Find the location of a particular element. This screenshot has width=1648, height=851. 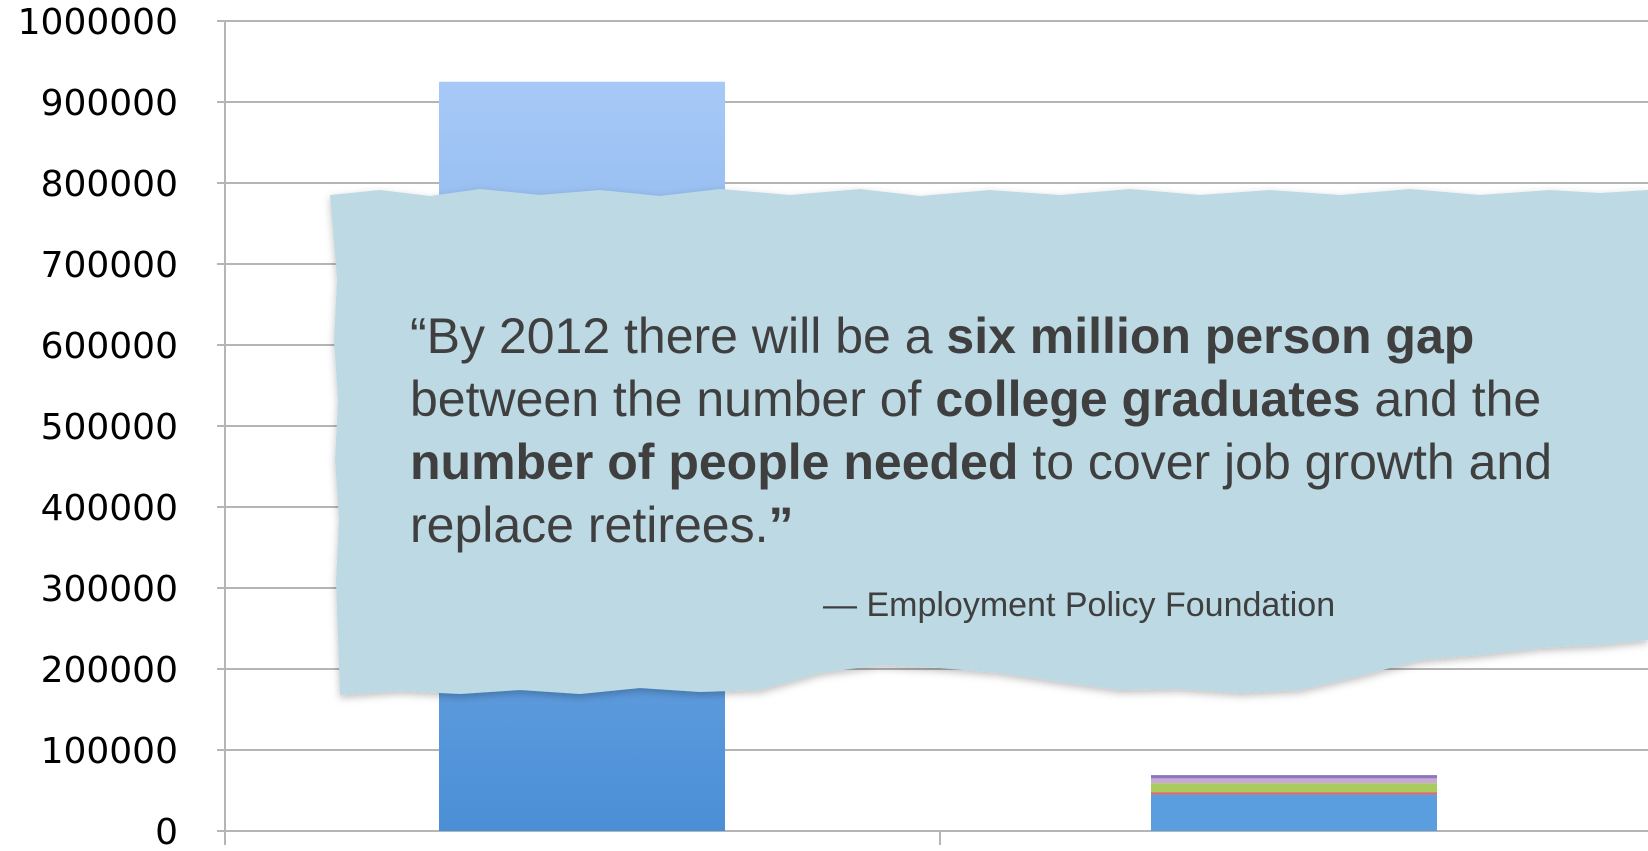

quote-part: and the is located at coordinates (1451, 399).